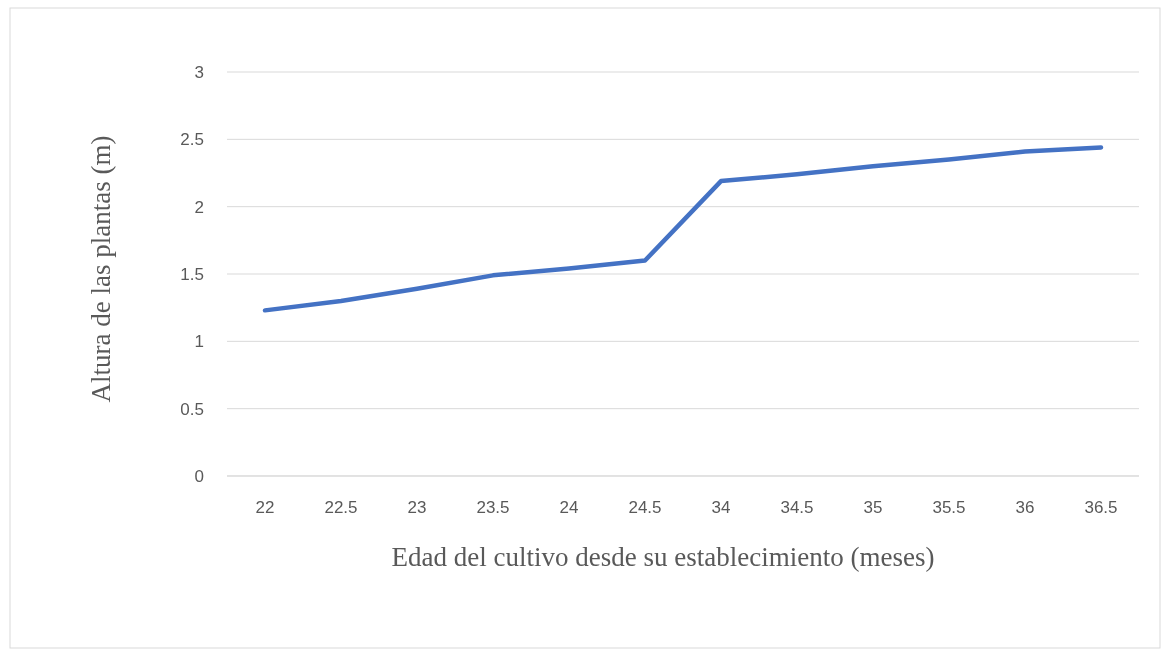  What do you see at coordinates (192, 274) in the screenshot?
I see `y-tick-label: 1.5` at bounding box center [192, 274].